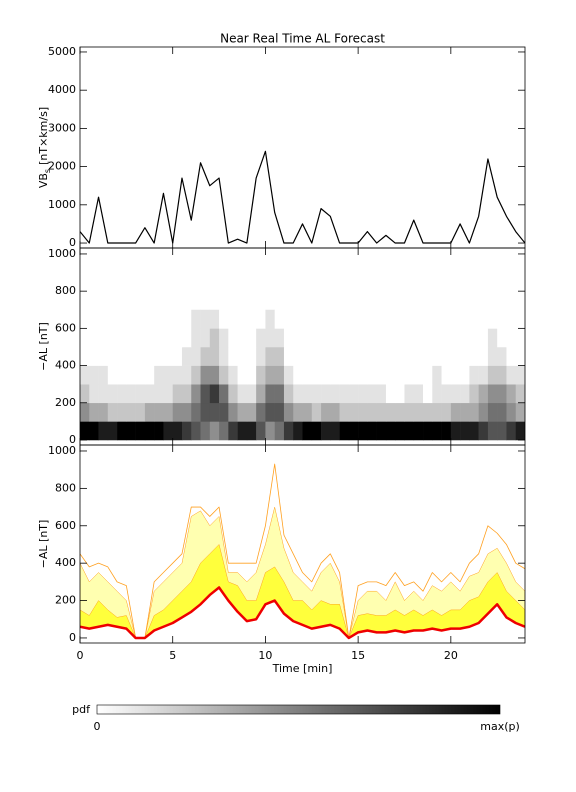 Image resolution: width=576 pixels, height=792 pixels. I want to click on plot-area, so click(302, 375).